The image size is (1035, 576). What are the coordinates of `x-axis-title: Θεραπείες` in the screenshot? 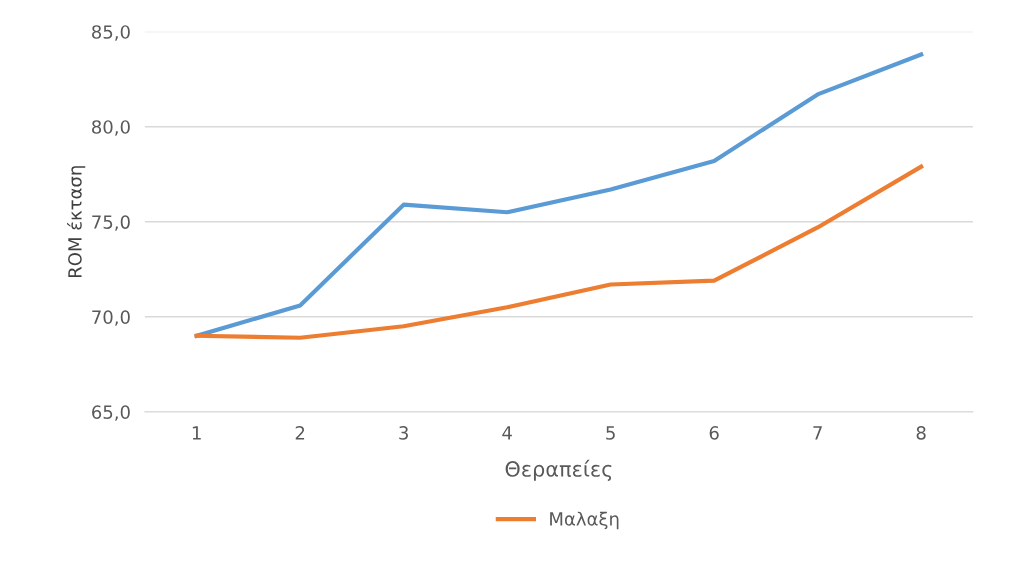 It's located at (558, 470).